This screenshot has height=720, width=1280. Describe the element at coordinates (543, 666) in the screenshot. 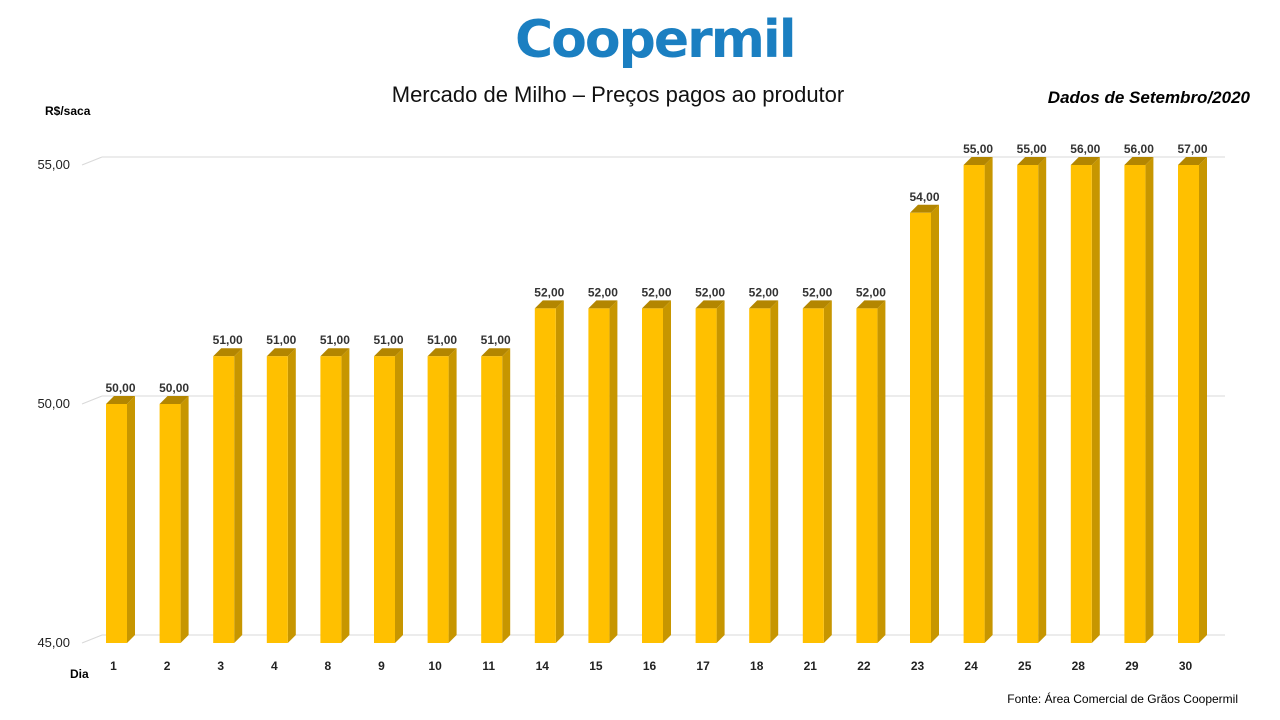

I see `x-tick-label: 14` at that location.